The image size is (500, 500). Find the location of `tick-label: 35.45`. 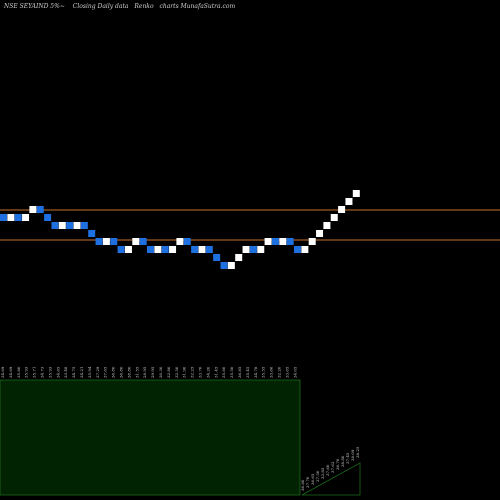

tick-label: 35.45 is located at coordinates (247, 372).